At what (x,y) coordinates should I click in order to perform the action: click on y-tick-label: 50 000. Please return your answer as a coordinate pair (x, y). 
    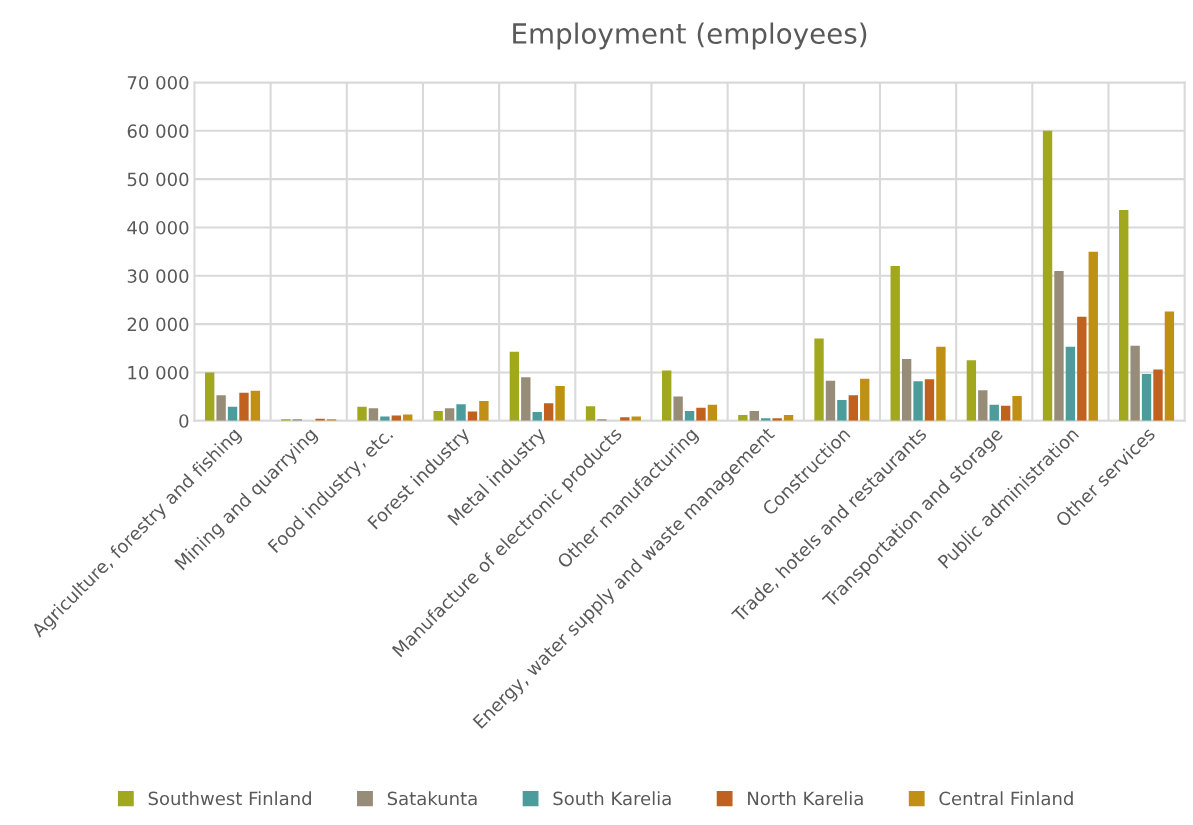
    Looking at the image, I should click on (158, 179).